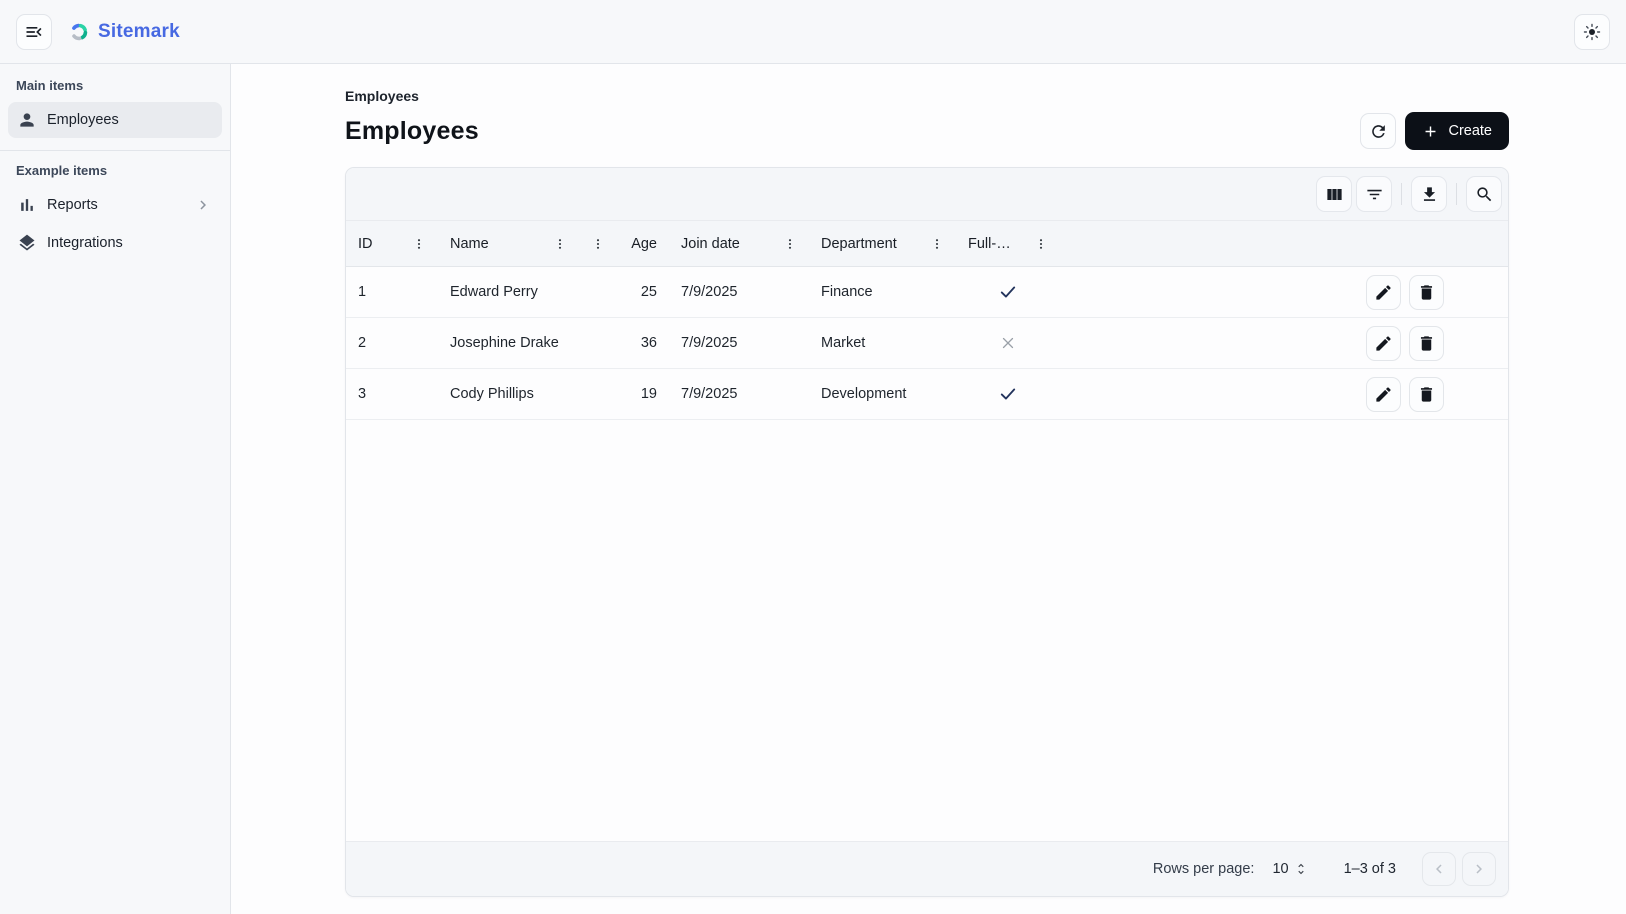  Describe the element at coordinates (362, 343) in the screenshot. I see `cell-id: 2` at that location.